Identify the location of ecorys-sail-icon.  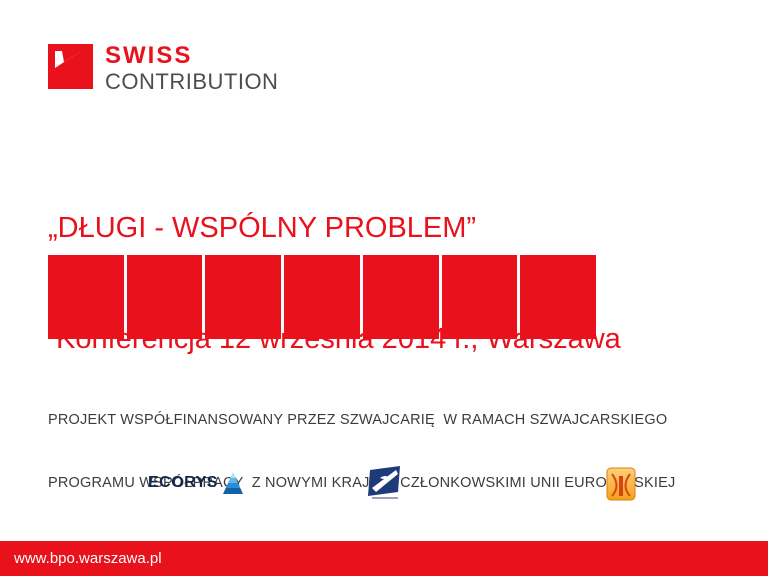
(232, 483).